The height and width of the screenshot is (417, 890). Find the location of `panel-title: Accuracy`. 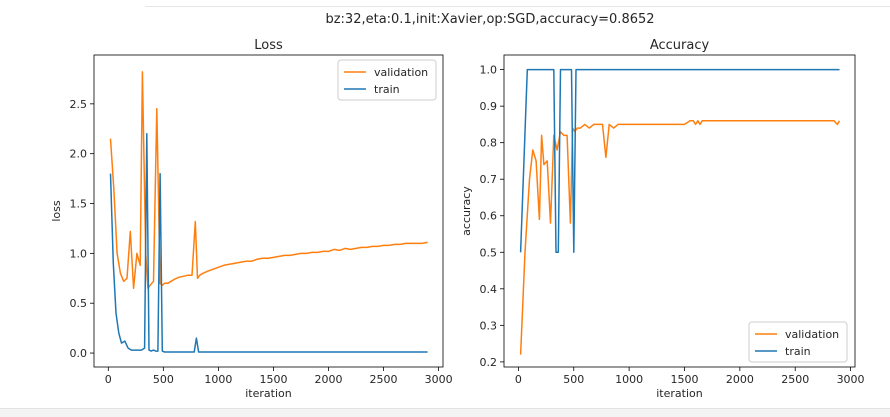

panel-title: Accuracy is located at coordinates (680, 45).